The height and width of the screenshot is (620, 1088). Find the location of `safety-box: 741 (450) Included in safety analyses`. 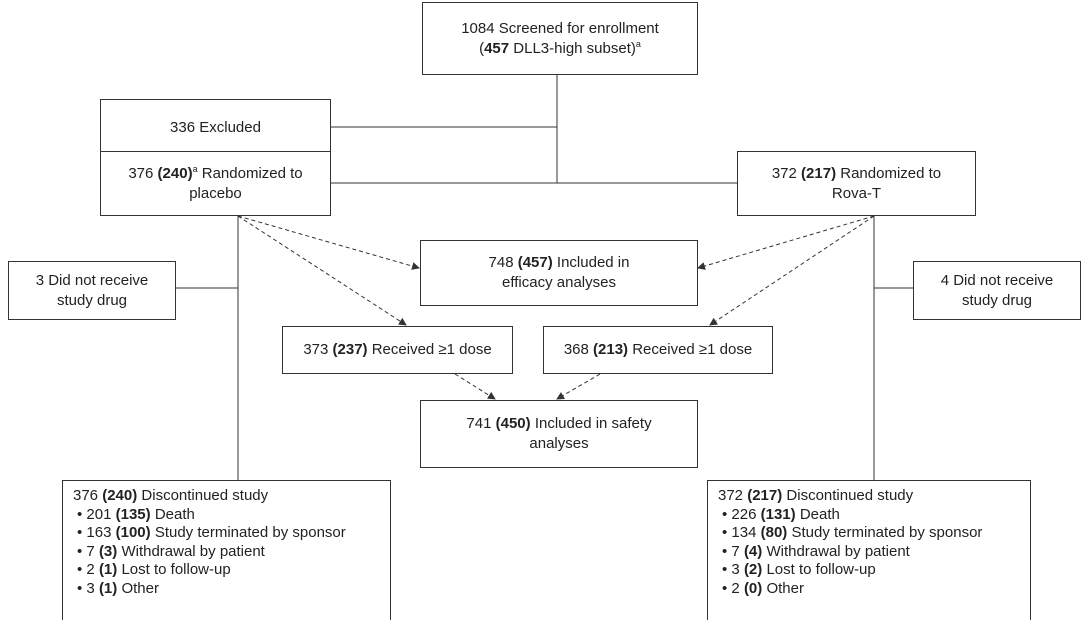

safety-box: 741 (450) Included in safety analyses is located at coordinates (559, 434).